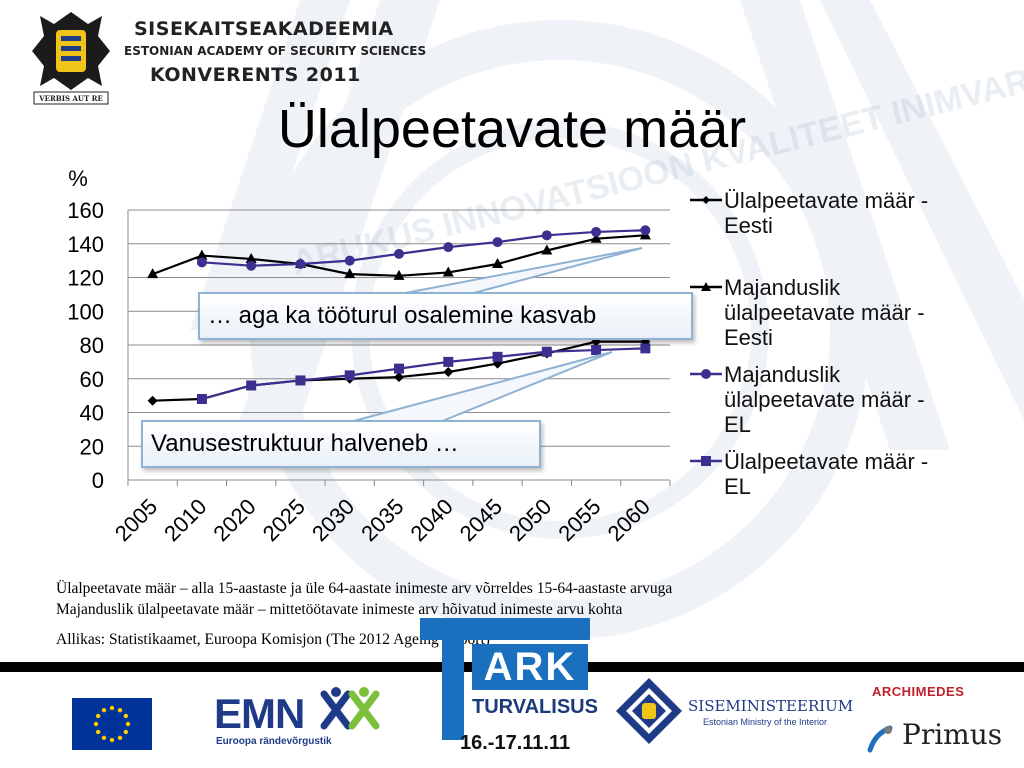 This screenshot has width=1024, height=768. Describe the element at coordinates (274, 741) in the screenshot. I see `emn-subtitle: Euroopa rändevõrgustik` at that location.